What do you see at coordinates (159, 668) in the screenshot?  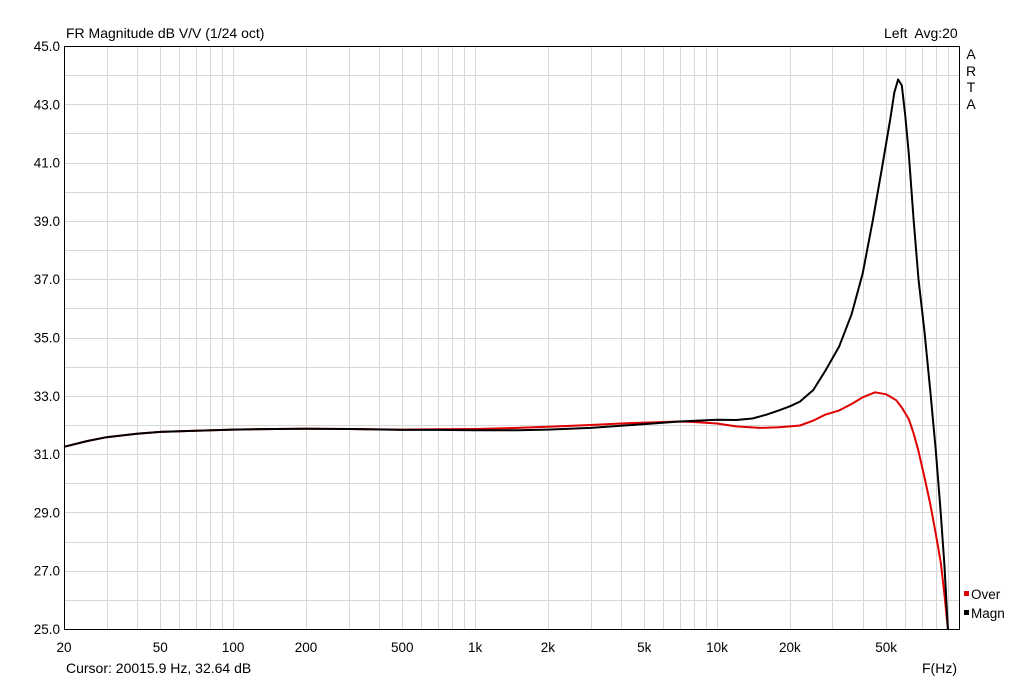 I see `cursor-readout: Cursor: 20015.9 Hz, 32.64 dB` at bounding box center [159, 668].